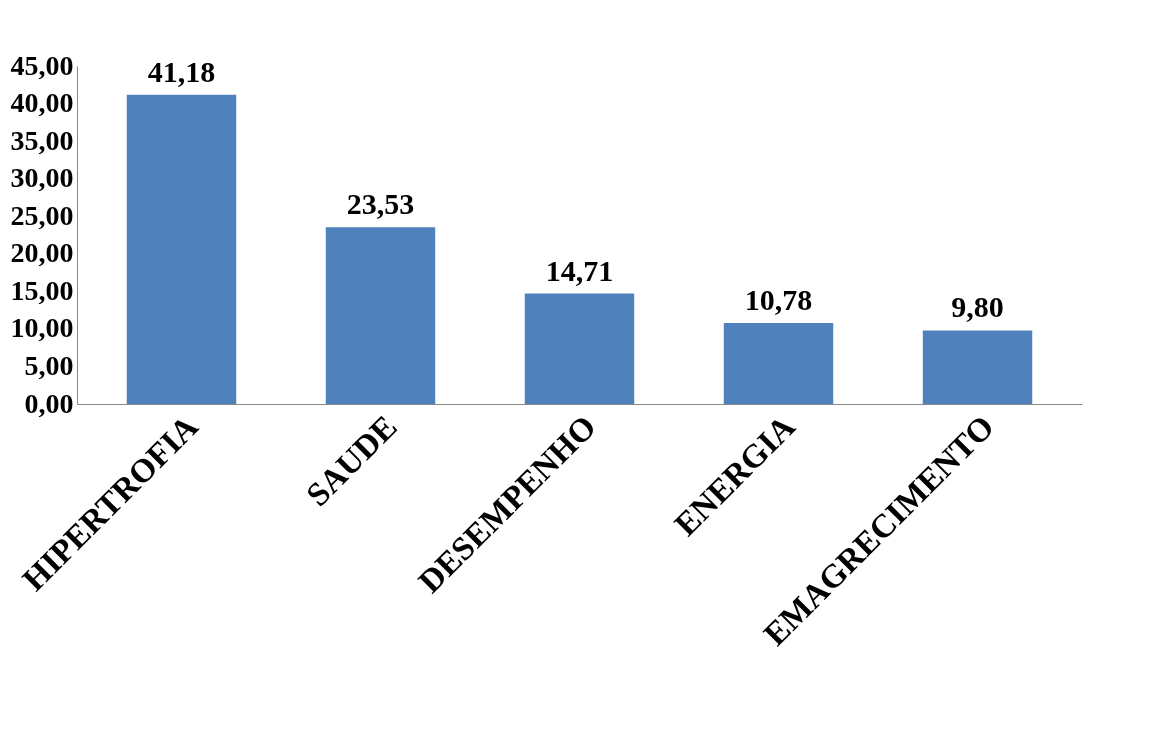 This screenshot has height=745, width=1165. Describe the element at coordinates (42, 178) in the screenshot. I see `y-tick-label: 30,00` at that location.